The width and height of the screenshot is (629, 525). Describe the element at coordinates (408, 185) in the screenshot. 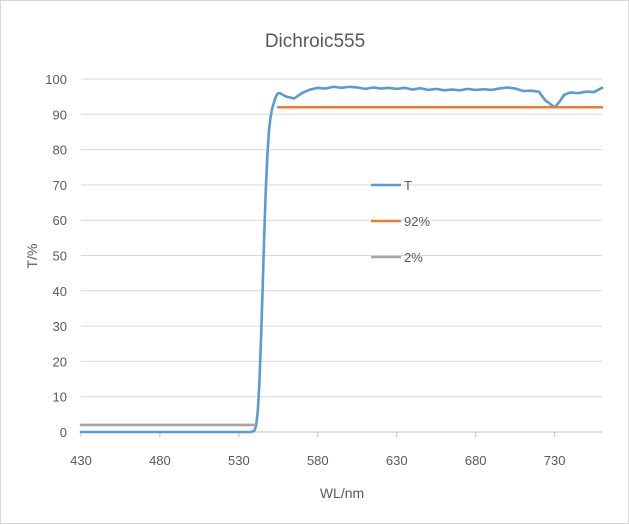

I see `legend-label: T` at that location.